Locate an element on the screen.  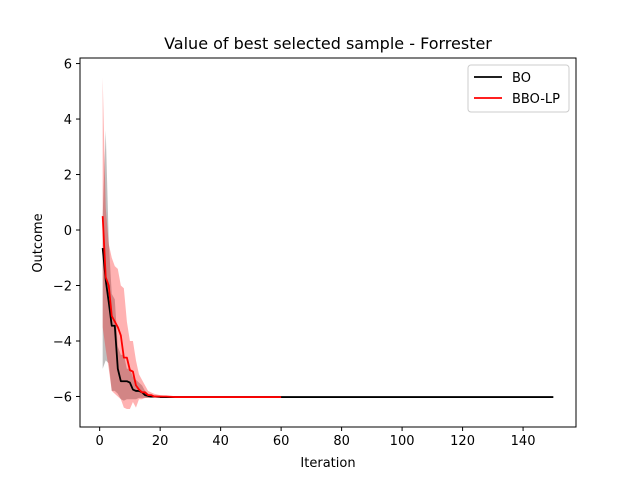
series-line-bbo-lp is located at coordinates (191, 307).